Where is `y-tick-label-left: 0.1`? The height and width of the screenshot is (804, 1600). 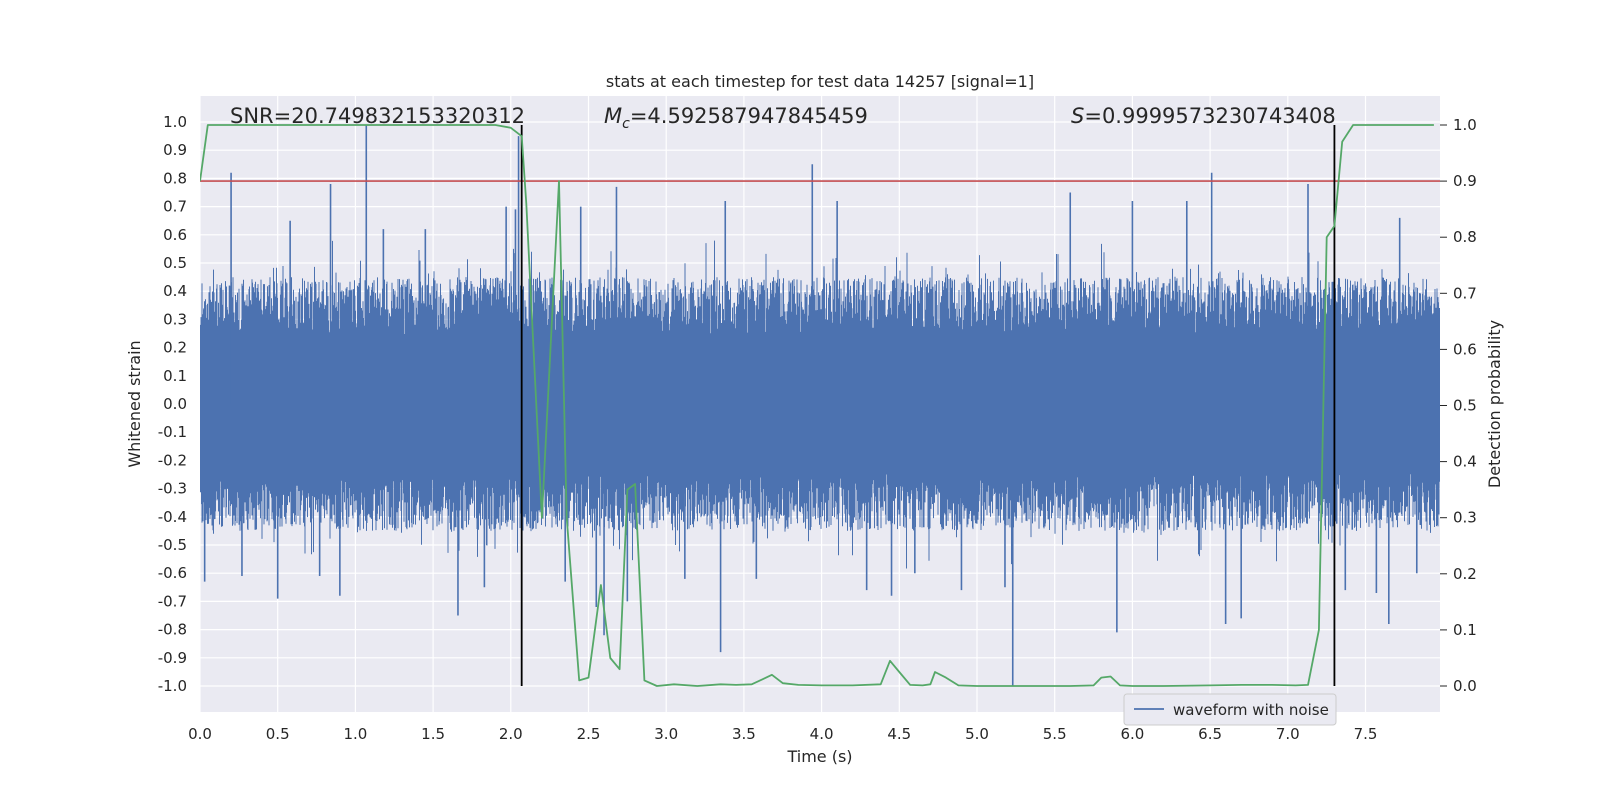 y-tick-label-left: 0.1 is located at coordinates (175, 376).